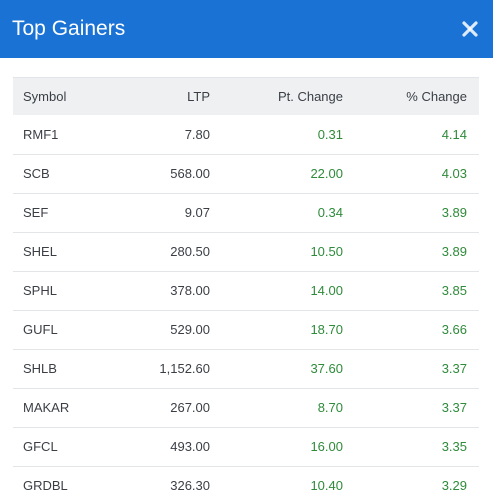 This screenshot has height=500, width=493. I want to click on cell-symbol: GRDBL, so click(45, 485).